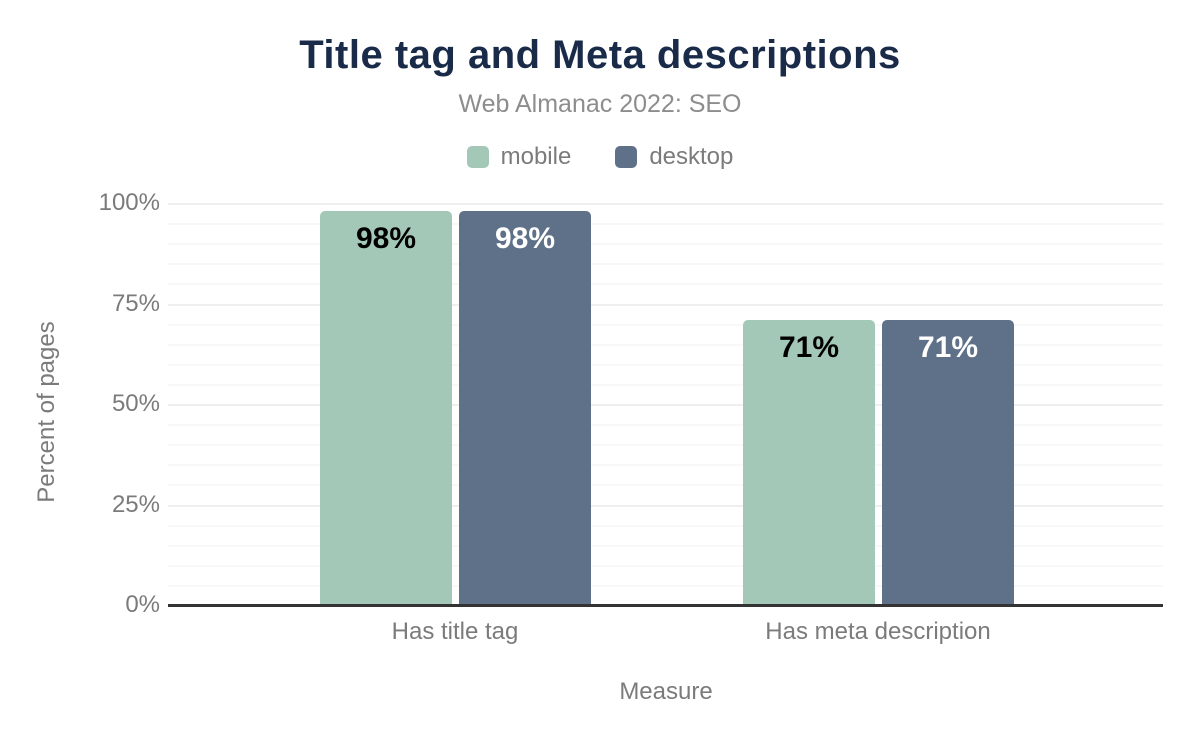 This screenshot has height=742, width=1200. What do you see at coordinates (600, 55) in the screenshot?
I see `chart-title: Title tag and Meta descriptions` at bounding box center [600, 55].